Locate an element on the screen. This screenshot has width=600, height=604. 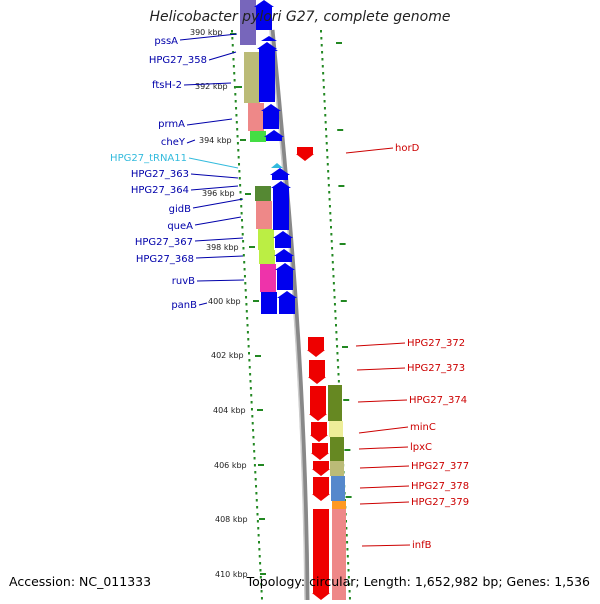
gene-label-ruvB: ruvB is located at coordinates (183, 281).